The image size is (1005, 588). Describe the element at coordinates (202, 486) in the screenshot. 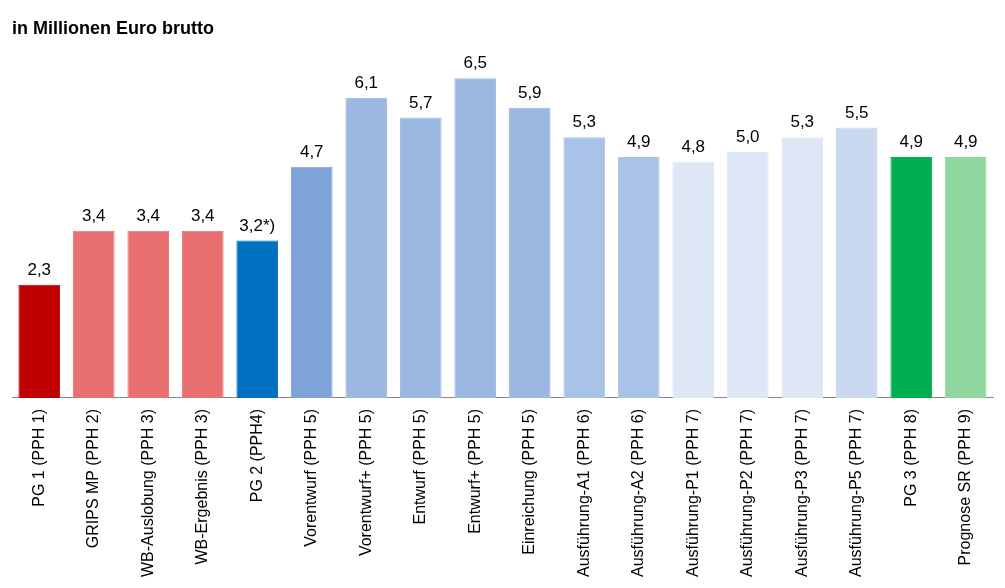

I see `x-tick-label: WB-Ergebnis (PPH 3)` at that location.